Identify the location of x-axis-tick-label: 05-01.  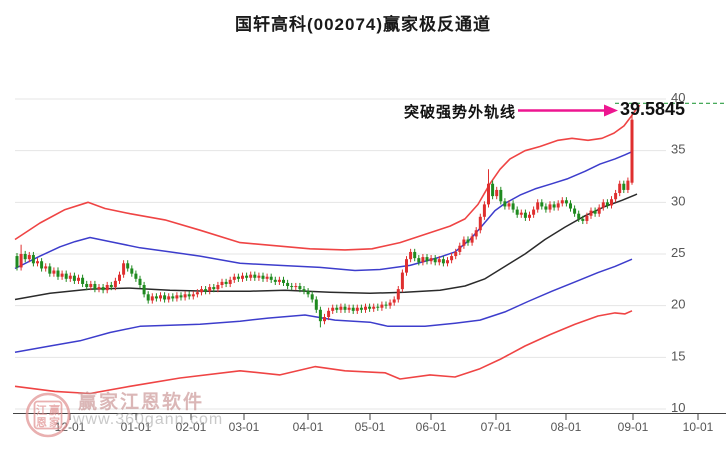
(370, 427).